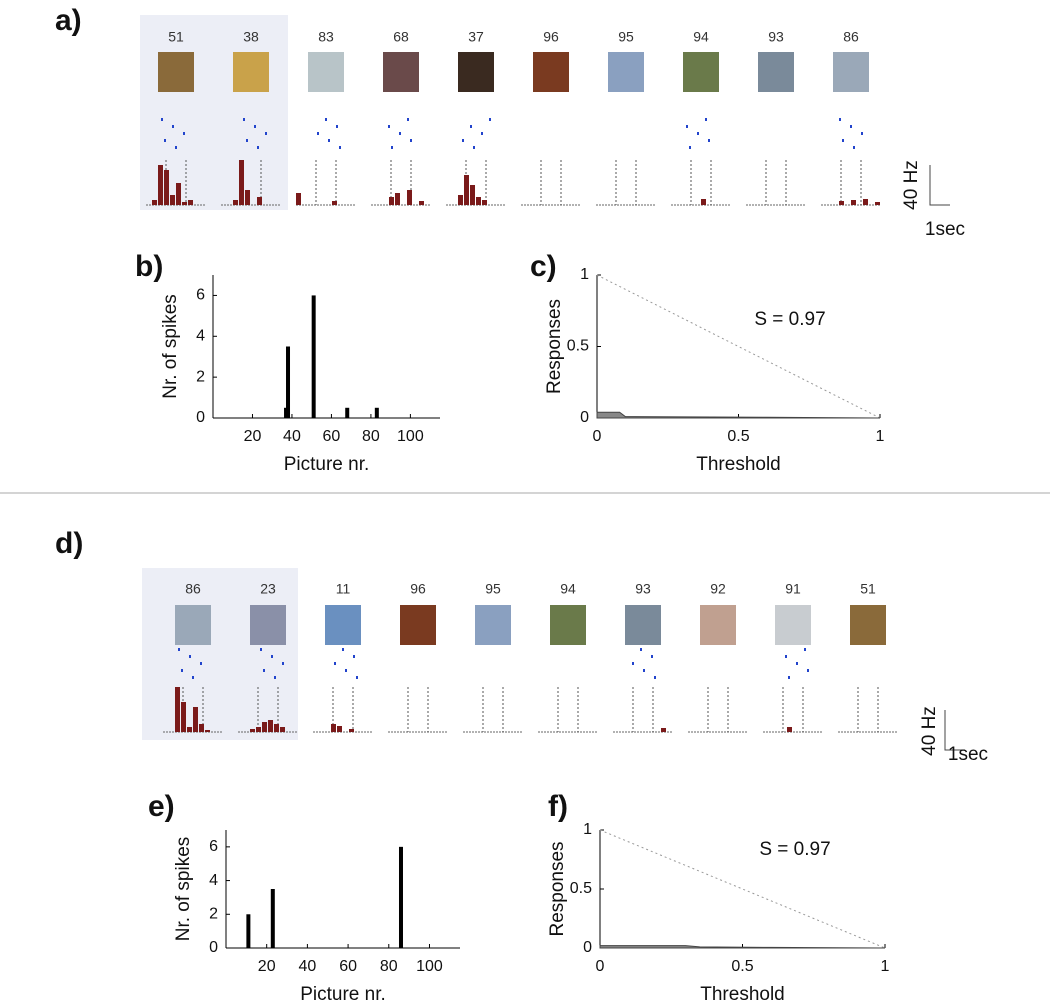 This screenshot has width=1050, height=1006. What do you see at coordinates (742, 994) in the screenshot?
I see `x-axis-label: Threshold` at bounding box center [742, 994].